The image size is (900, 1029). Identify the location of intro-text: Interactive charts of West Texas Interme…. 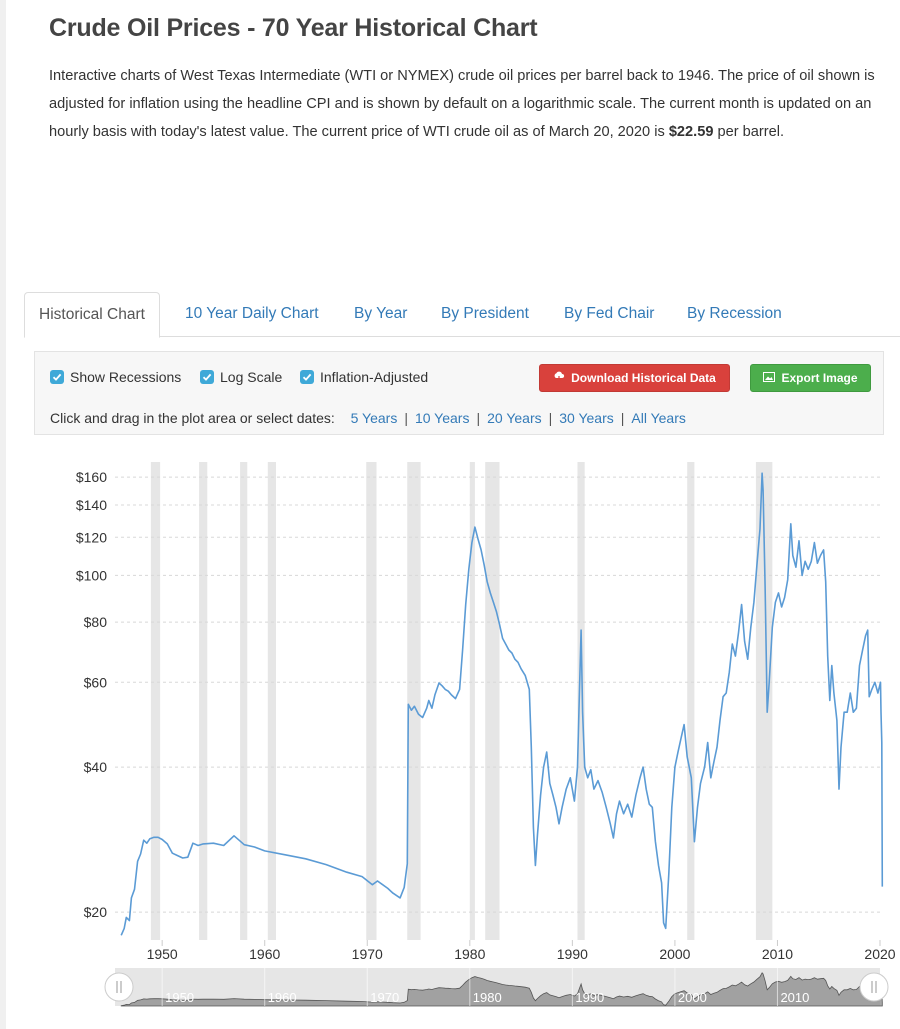
(462, 104).